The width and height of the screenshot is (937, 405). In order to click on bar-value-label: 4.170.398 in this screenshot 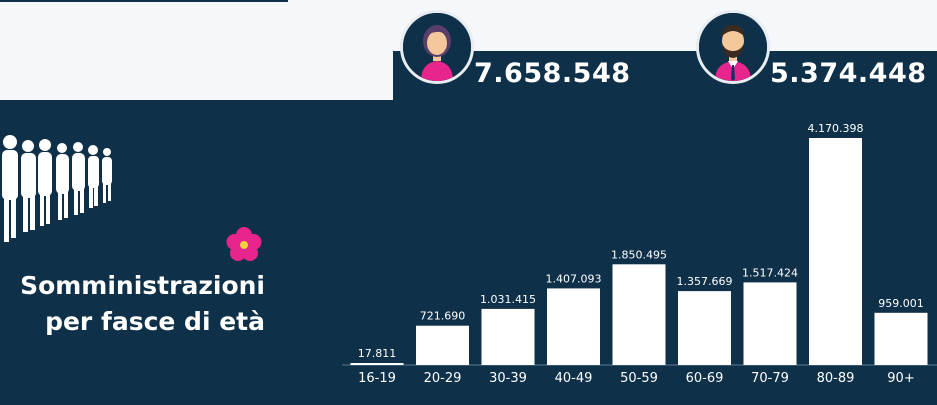, I will do `click(836, 128)`.